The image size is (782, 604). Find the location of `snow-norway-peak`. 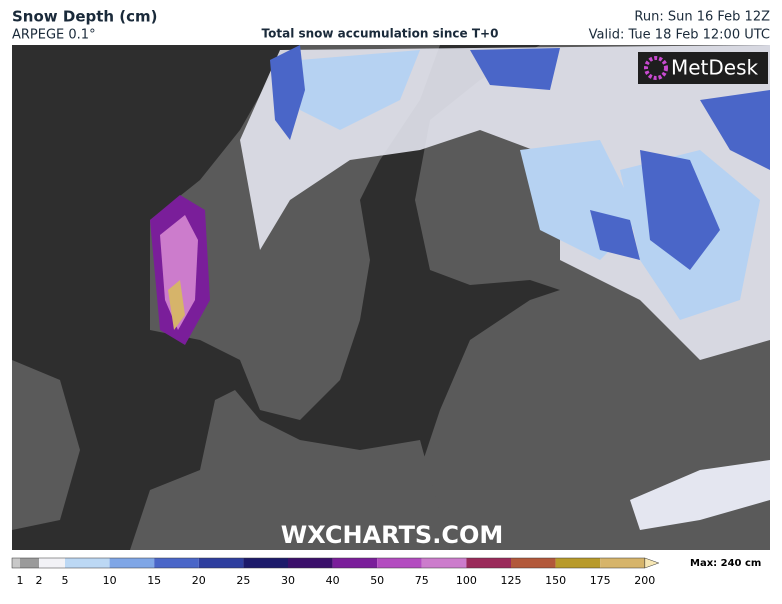

snow-norway-peak is located at coordinates (179, 272).